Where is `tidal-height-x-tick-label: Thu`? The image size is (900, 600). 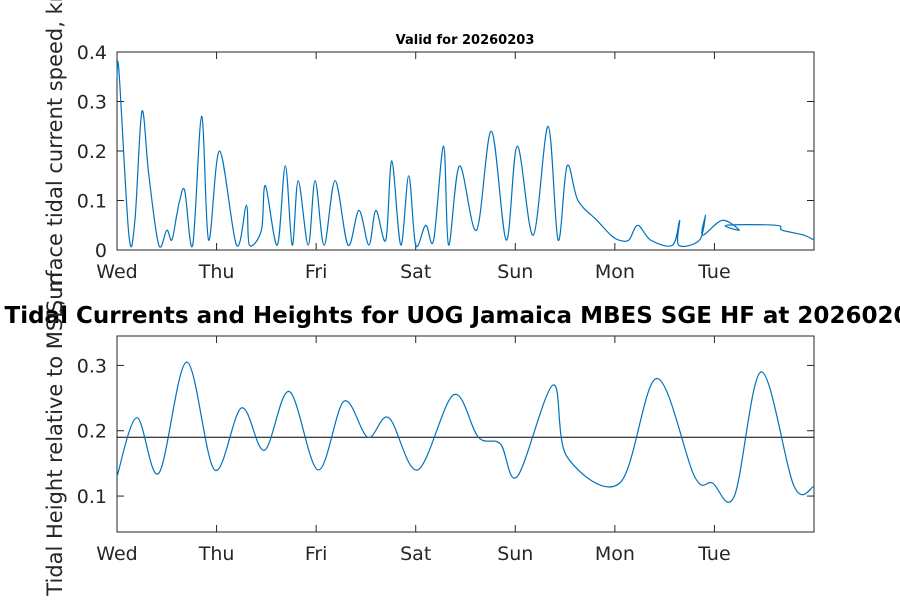 tidal-height-x-tick-label: Thu is located at coordinates (216, 554).